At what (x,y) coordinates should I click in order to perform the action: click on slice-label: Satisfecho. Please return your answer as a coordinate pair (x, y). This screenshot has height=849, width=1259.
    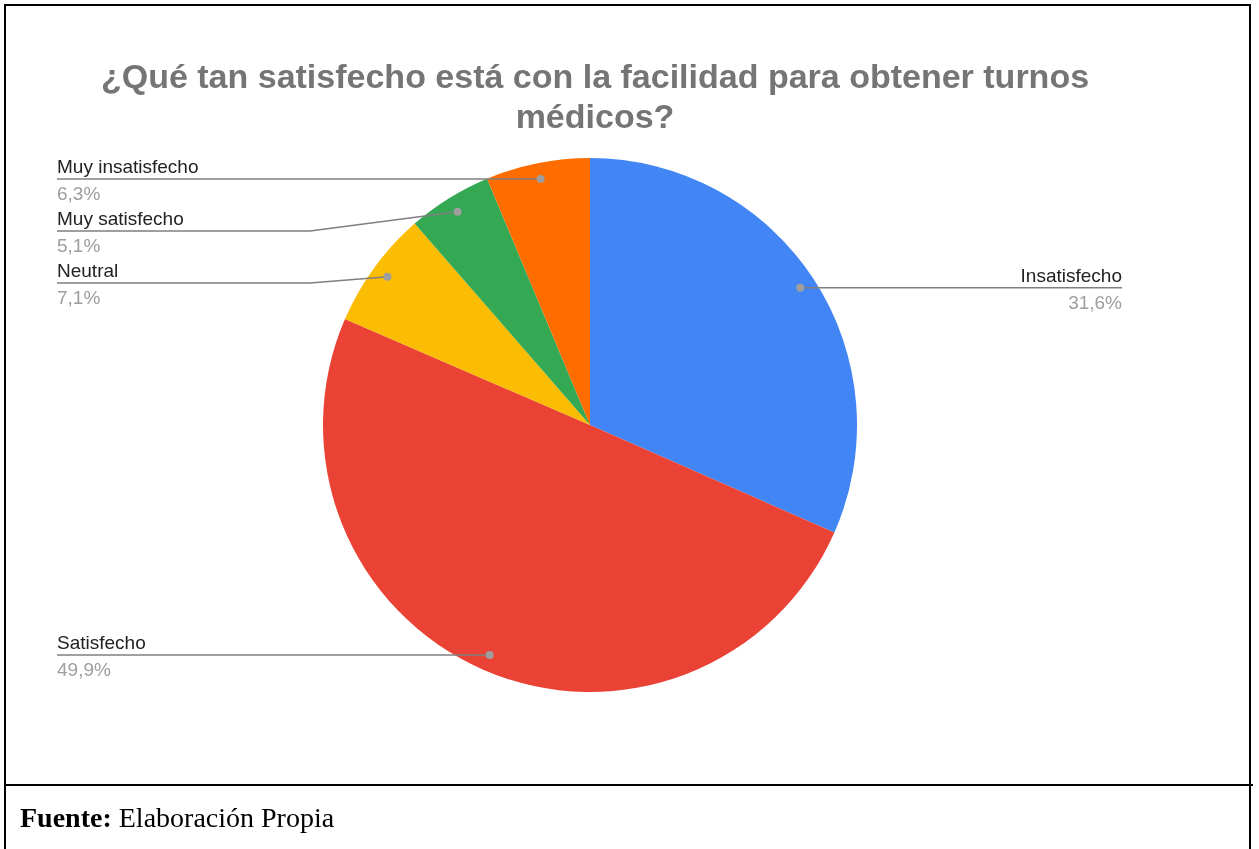
    Looking at the image, I should click on (101, 643).